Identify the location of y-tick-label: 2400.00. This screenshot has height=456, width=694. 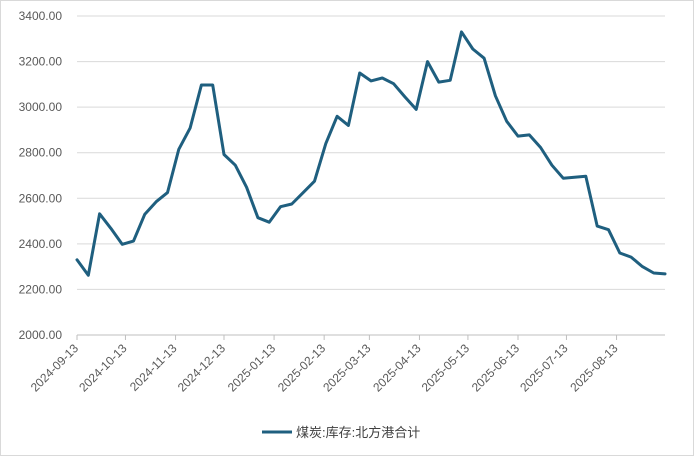
(41, 244).